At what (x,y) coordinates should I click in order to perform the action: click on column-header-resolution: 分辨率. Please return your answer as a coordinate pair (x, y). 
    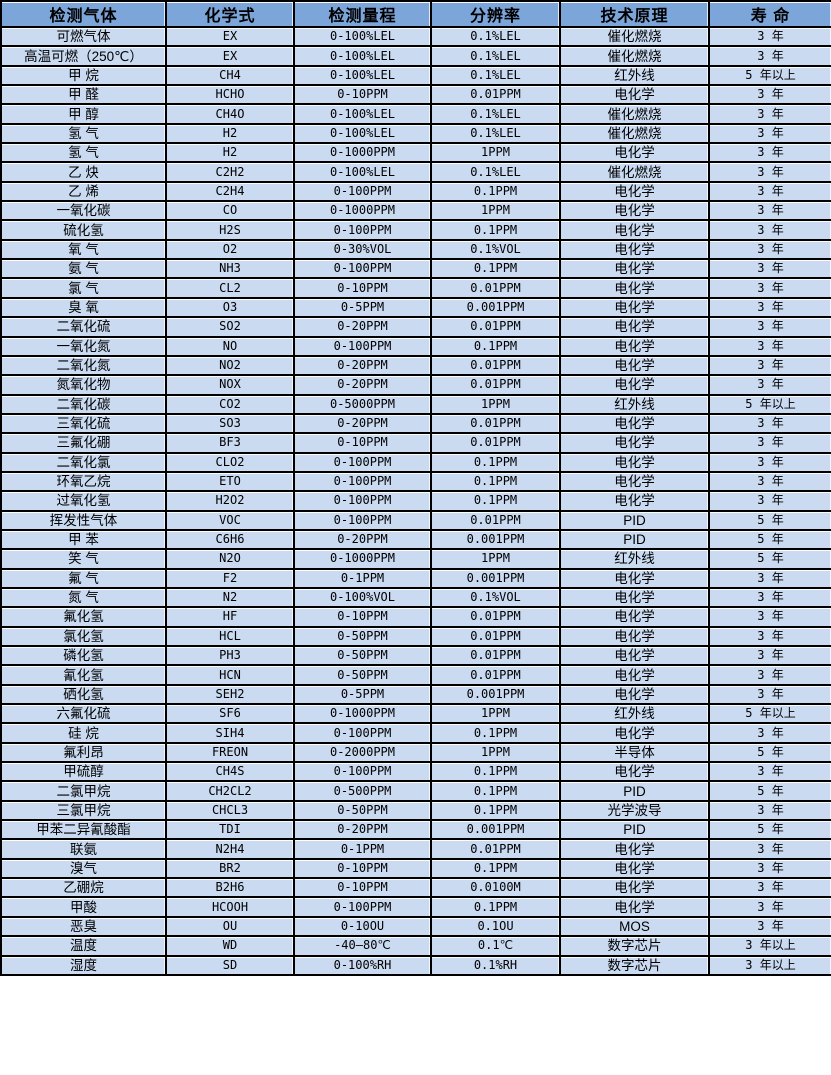
    Looking at the image, I should click on (495, 14).